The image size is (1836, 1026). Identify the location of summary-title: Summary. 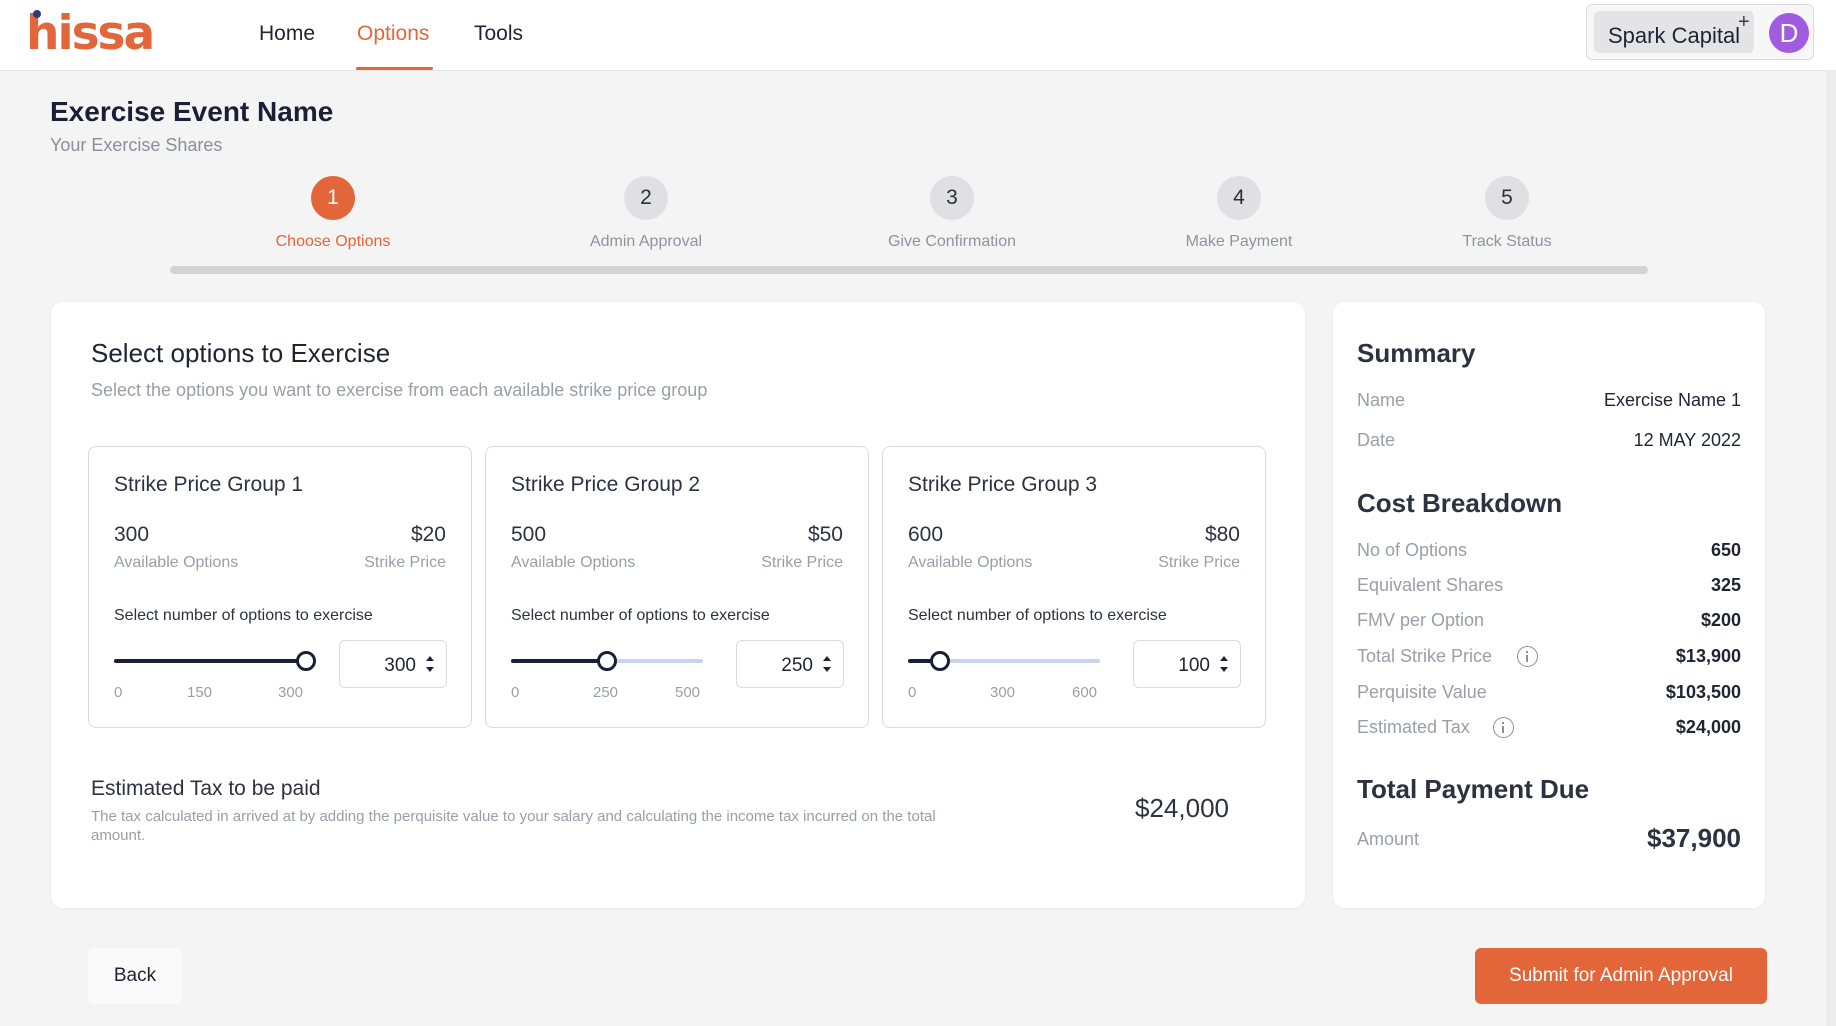
(1416, 353).